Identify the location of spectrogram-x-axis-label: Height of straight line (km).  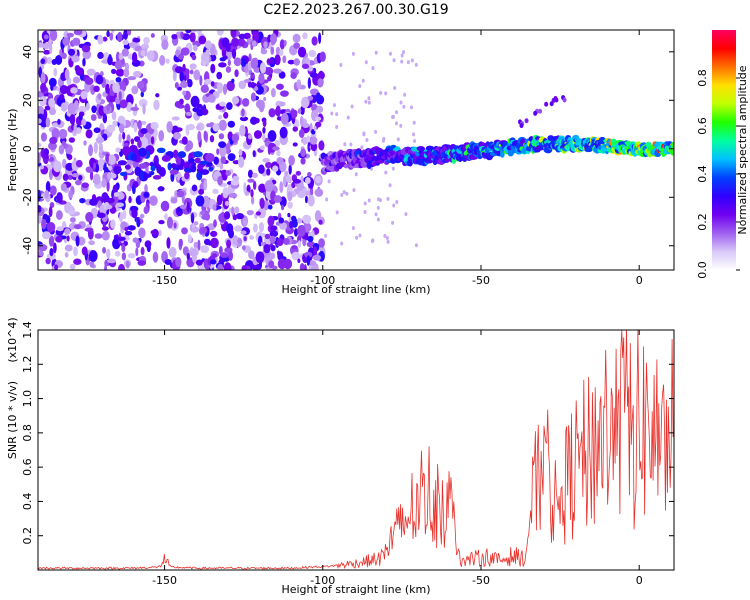
(355, 289).